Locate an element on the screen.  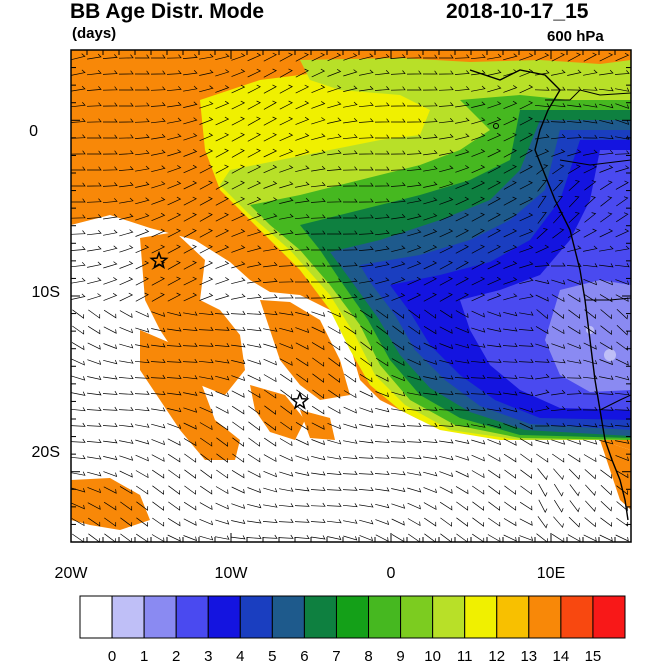
colorbar-label-0: 0 is located at coordinates (112, 656).